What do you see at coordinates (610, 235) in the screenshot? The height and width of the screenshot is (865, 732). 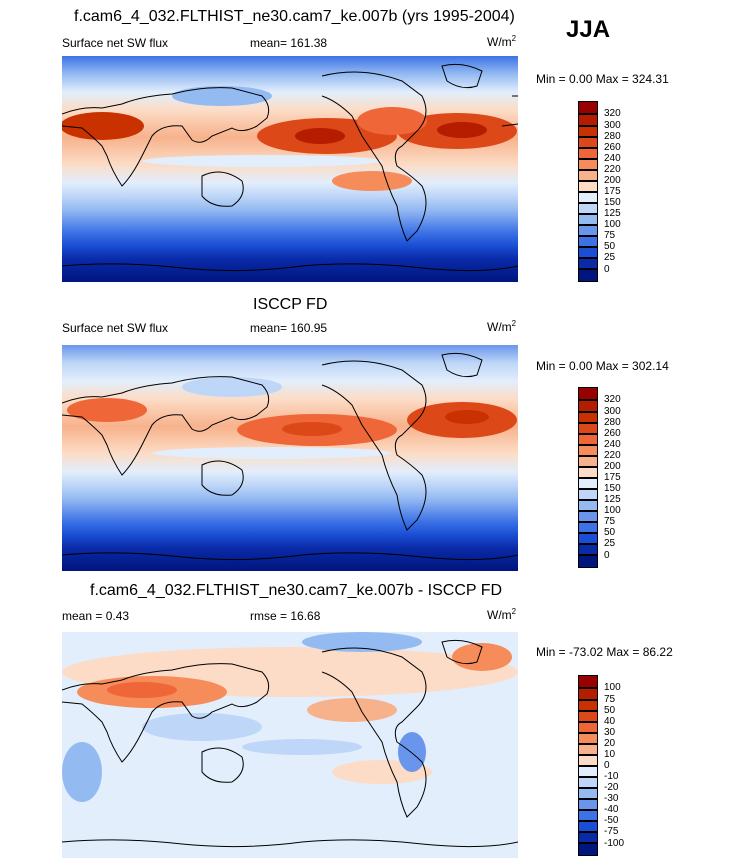 I see `colorbar-1-tick: 75` at bounding box center [610, 235].